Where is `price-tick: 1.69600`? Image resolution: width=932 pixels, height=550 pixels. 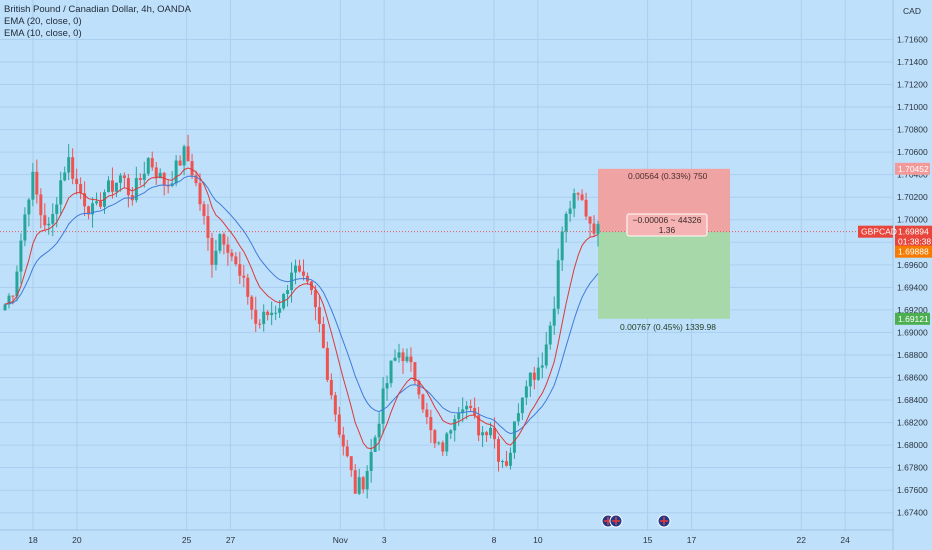
price-tick: 1.69600 is located at coordinates (912, 265).